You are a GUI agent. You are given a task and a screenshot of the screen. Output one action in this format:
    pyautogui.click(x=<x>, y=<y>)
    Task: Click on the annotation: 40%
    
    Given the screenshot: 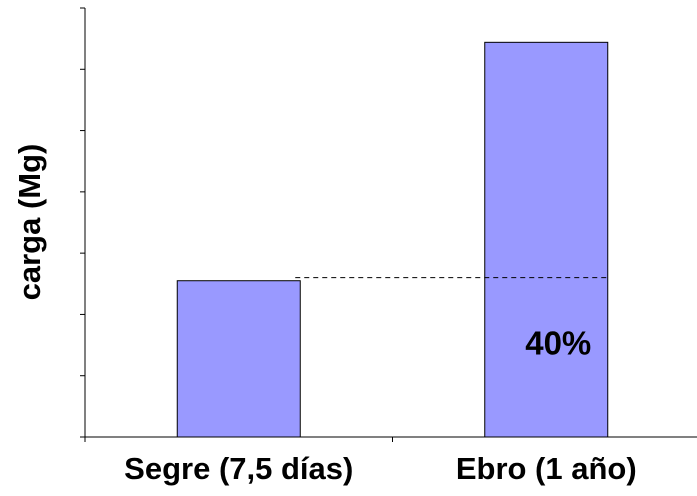 What is the action you would take?
    pyautogui.click(x=558, y=342)
    